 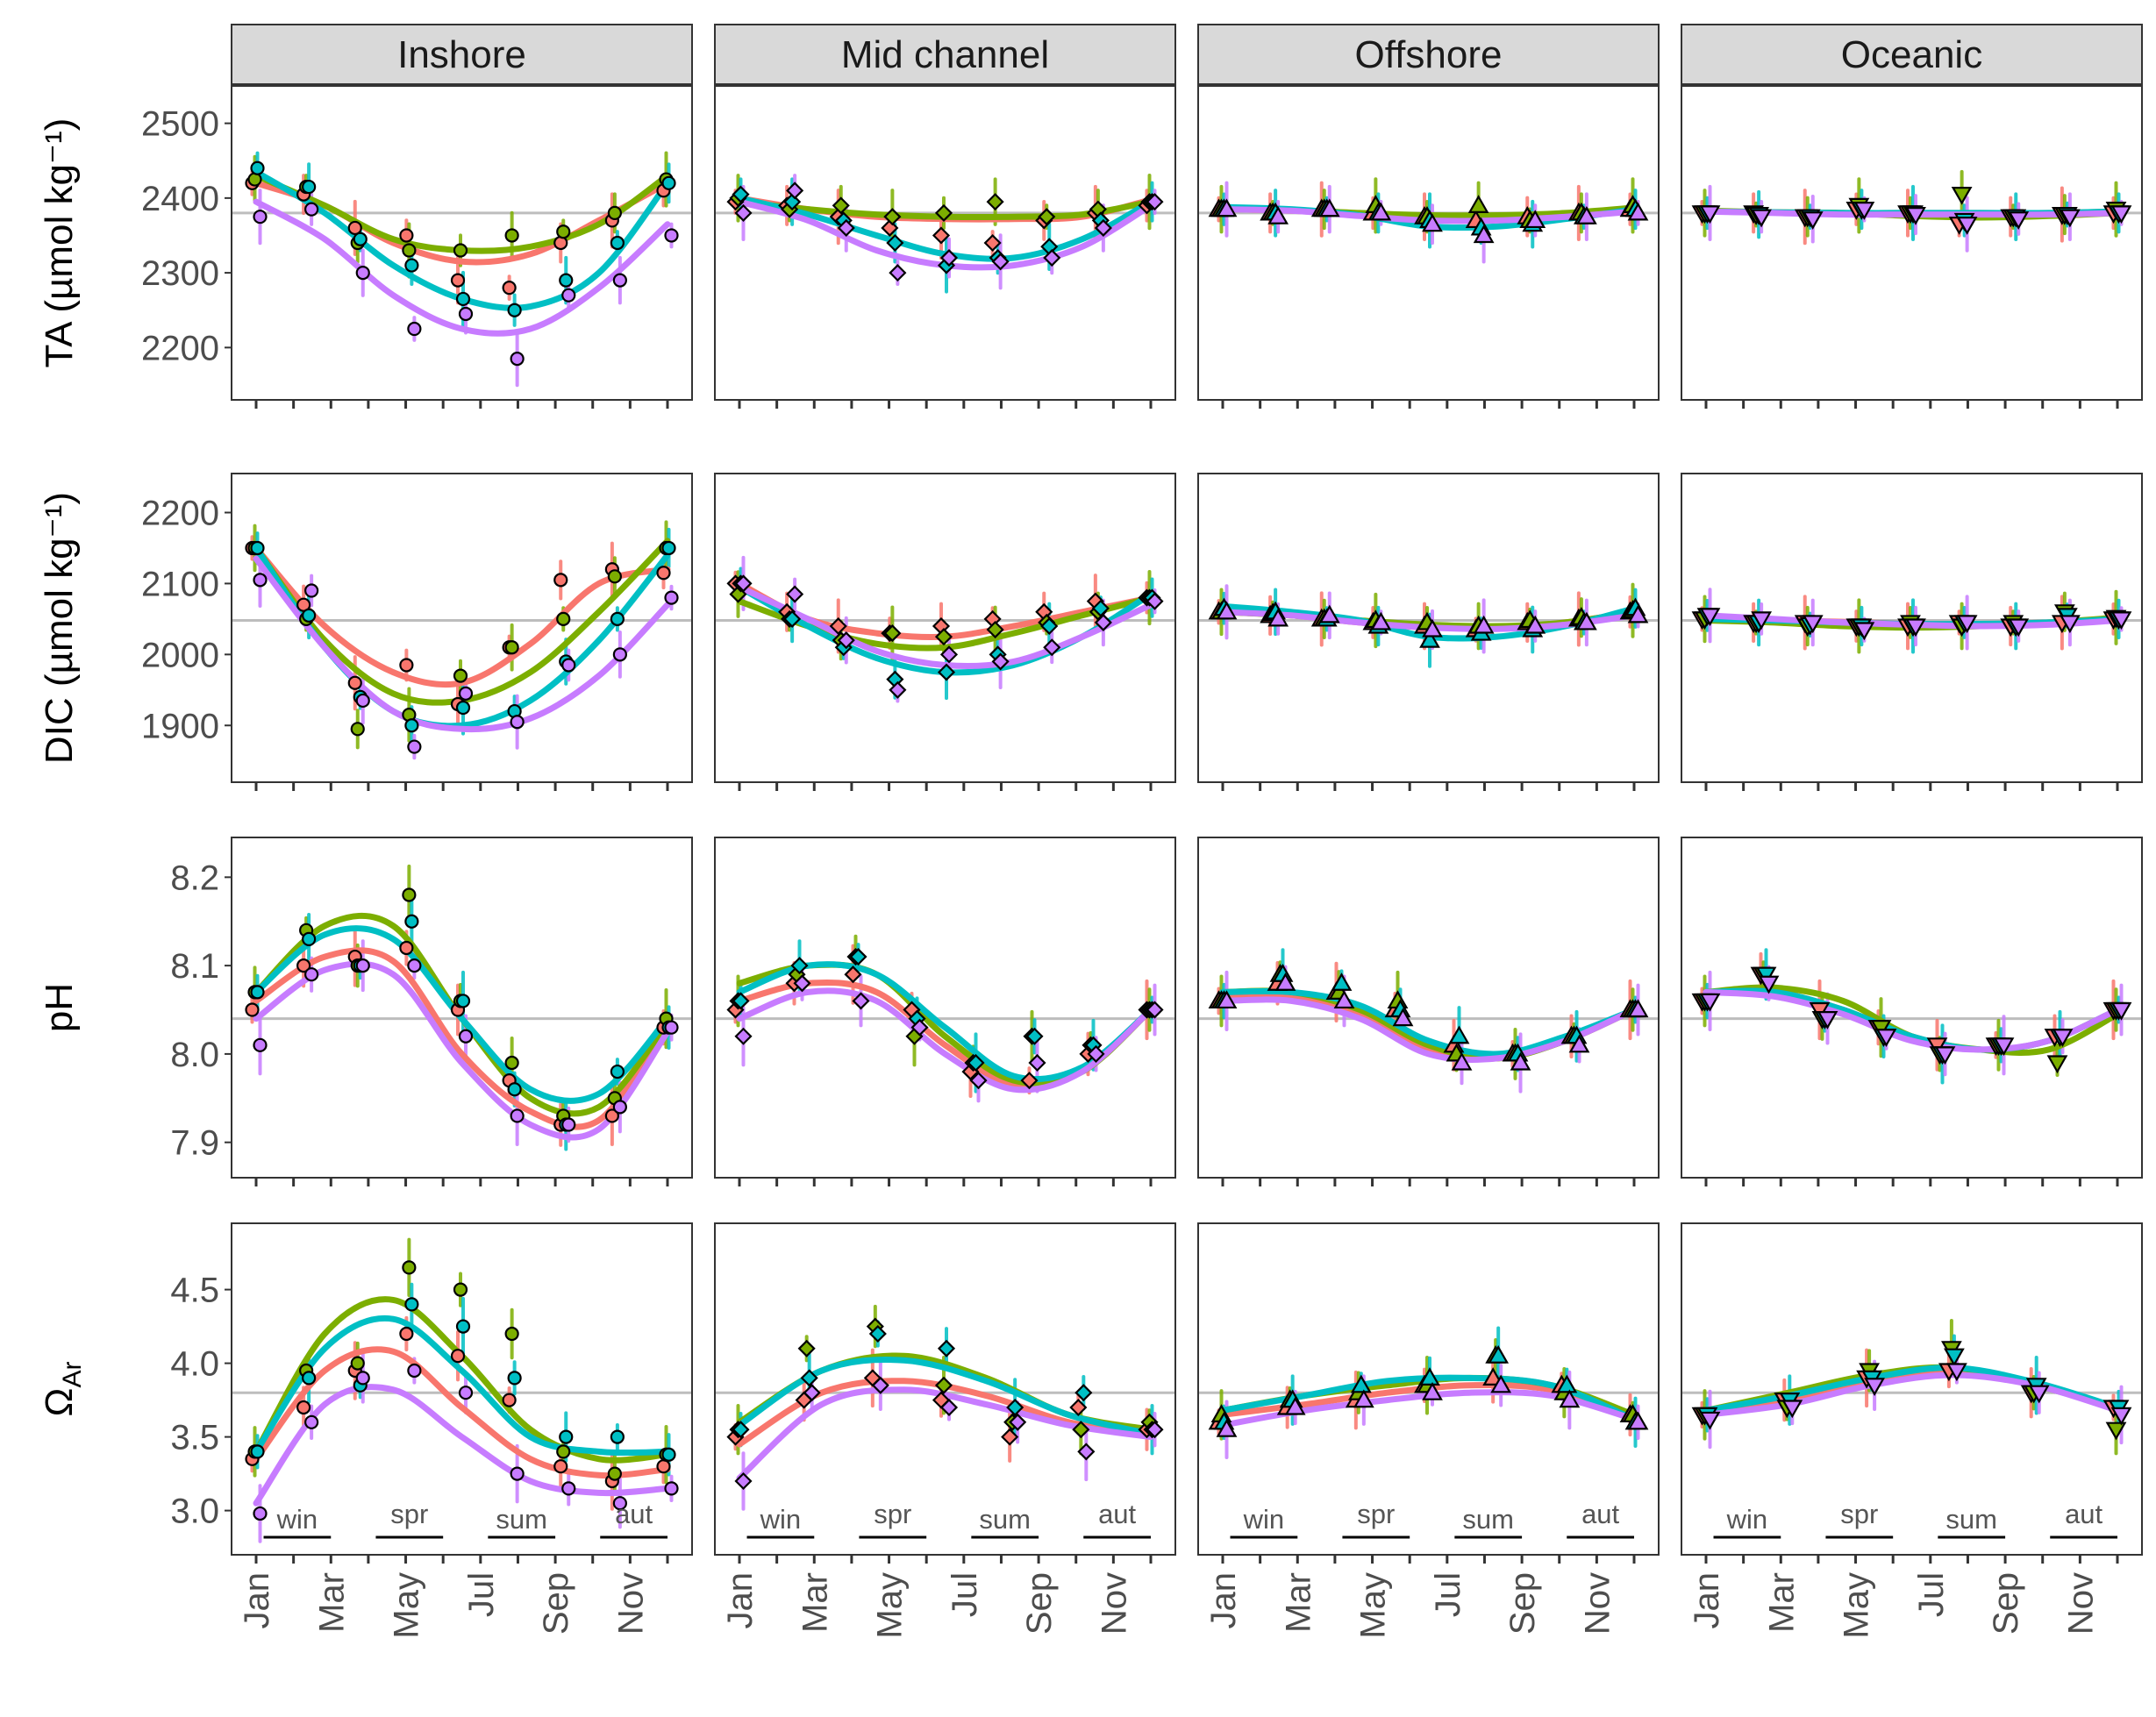 What do you see at coordinates (634, 1514) in the screenshot?
I see `season-label: aut` at bounding box center [634, 1514].